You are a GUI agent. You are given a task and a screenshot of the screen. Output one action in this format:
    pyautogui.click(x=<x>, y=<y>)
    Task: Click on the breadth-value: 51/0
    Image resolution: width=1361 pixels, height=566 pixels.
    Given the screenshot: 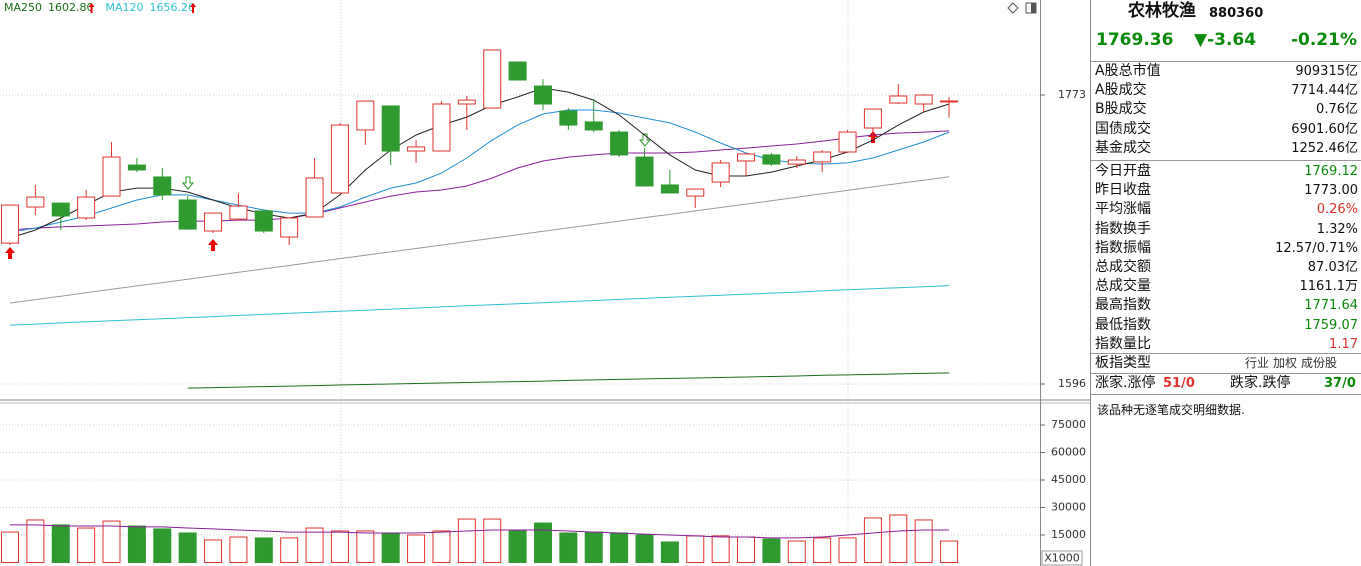 What is the action you would take?
    pyautogui.click(x=1179, y=383)
    